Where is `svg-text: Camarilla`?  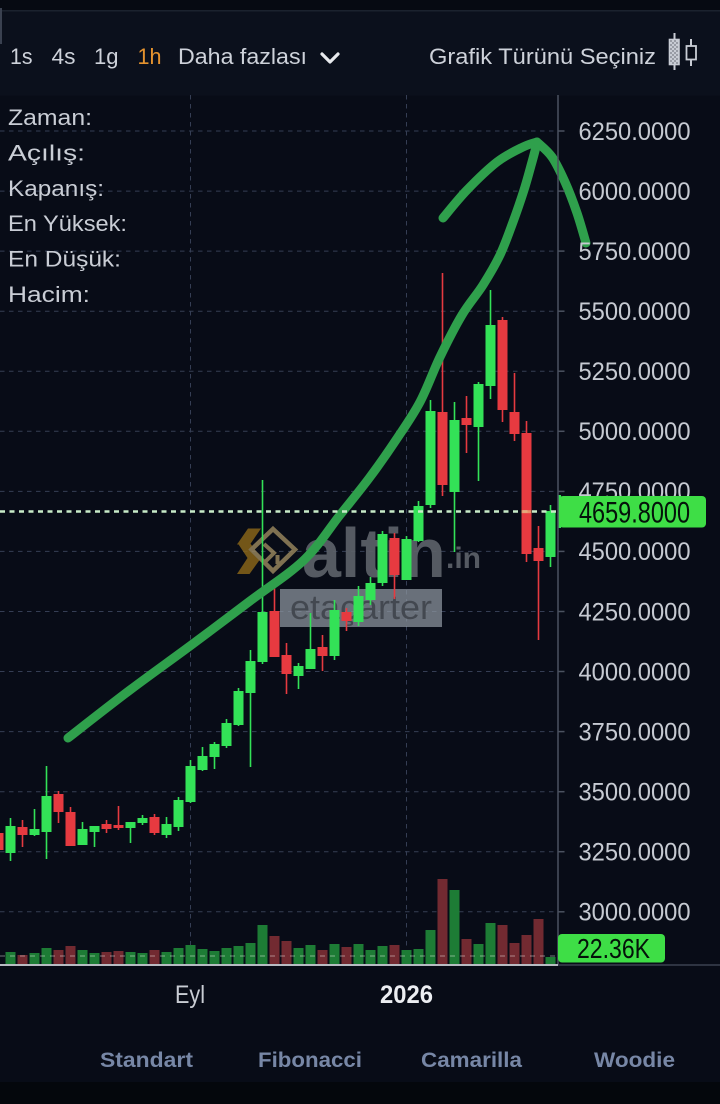
svg-text: Camarilla is located at coordinates (471, 1060).